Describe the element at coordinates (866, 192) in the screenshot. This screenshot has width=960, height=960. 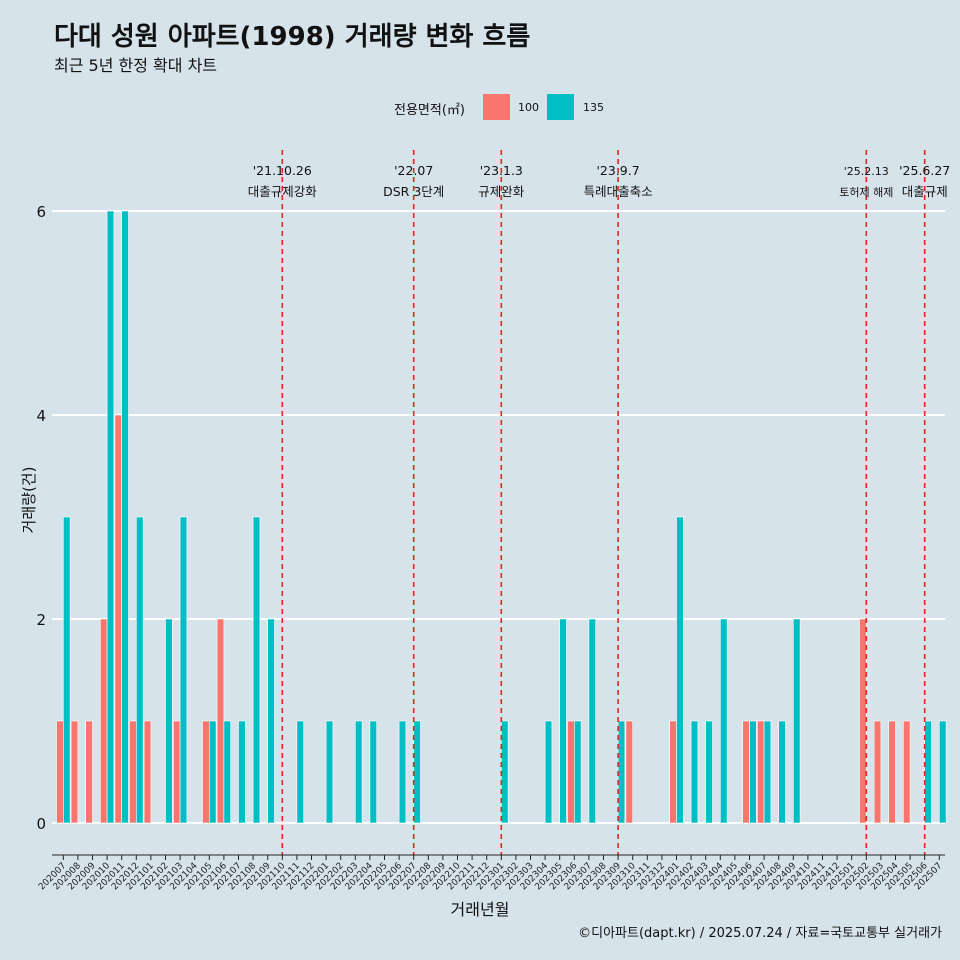
I see `event-label: 토허제 해제` at that location.